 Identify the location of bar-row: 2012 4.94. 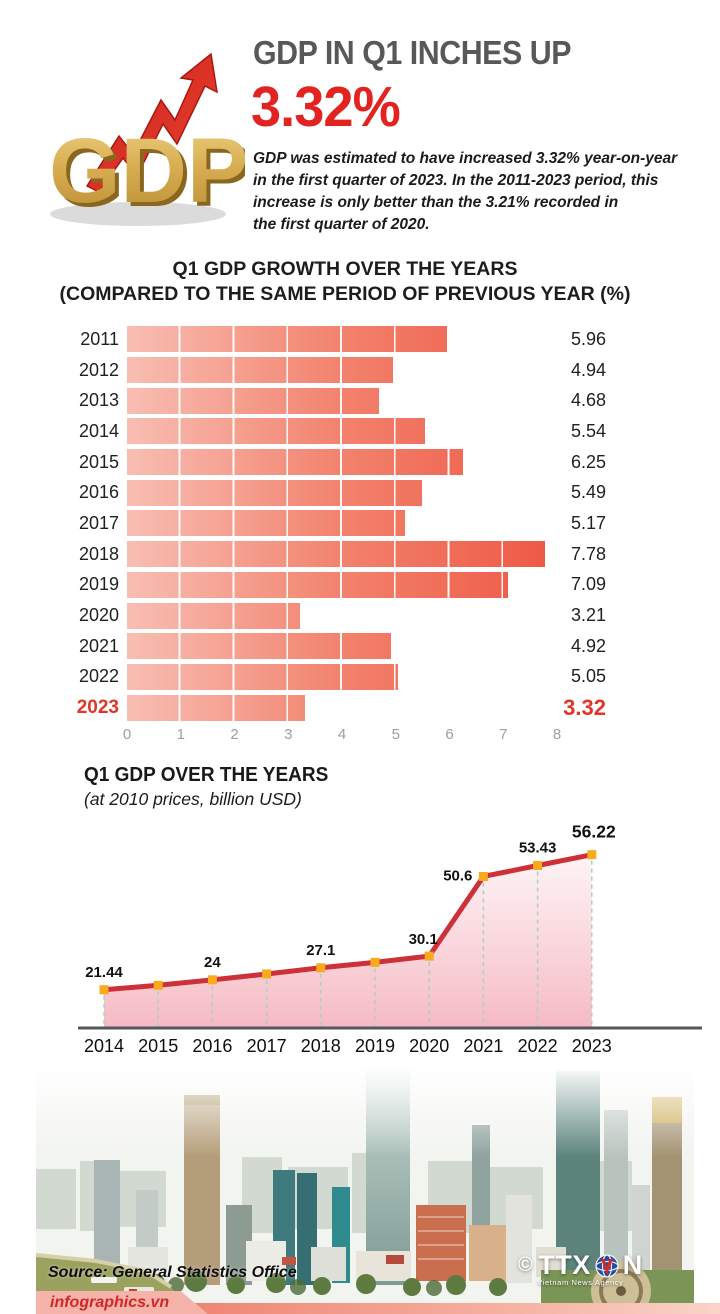
(360, 370).